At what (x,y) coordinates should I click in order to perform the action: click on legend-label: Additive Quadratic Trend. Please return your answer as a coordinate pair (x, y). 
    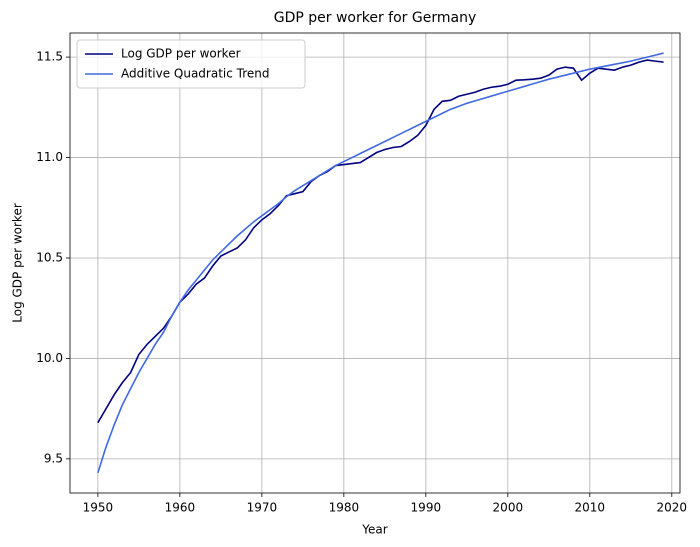
    Looking at the image, I should click on (195, 74).